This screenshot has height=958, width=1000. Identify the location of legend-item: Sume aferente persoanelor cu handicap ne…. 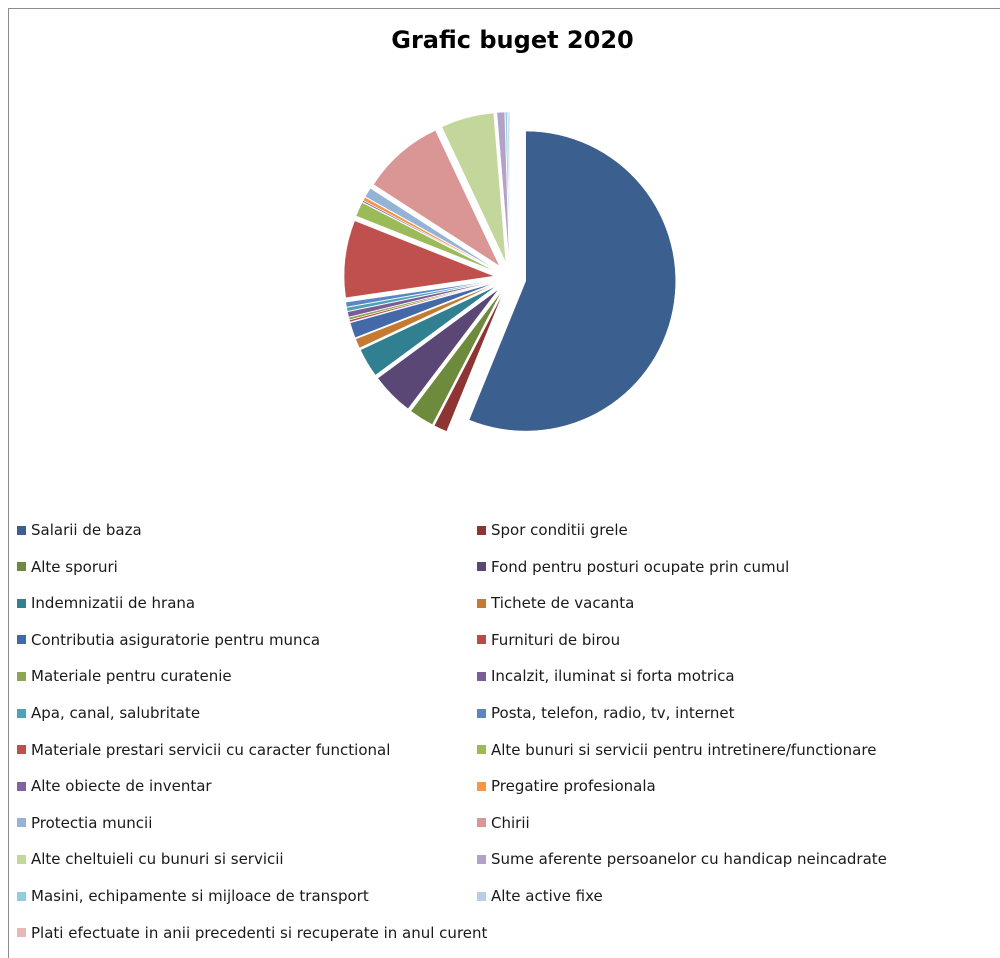
(682, 859).